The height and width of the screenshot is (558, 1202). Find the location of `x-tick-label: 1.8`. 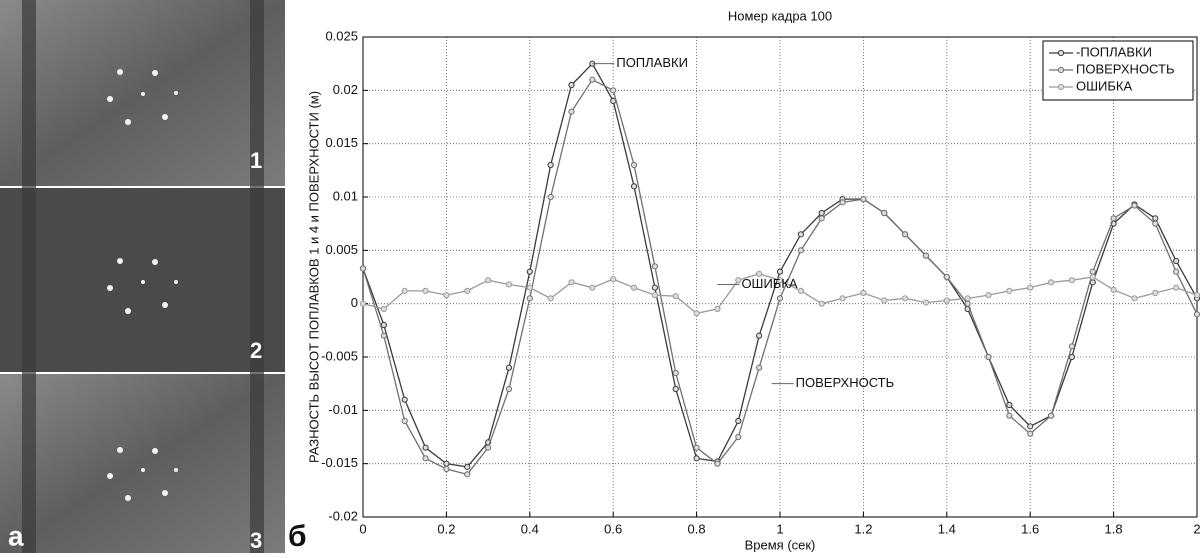

x-tick-label: 1.8 is located at coordinates (1114, 528).